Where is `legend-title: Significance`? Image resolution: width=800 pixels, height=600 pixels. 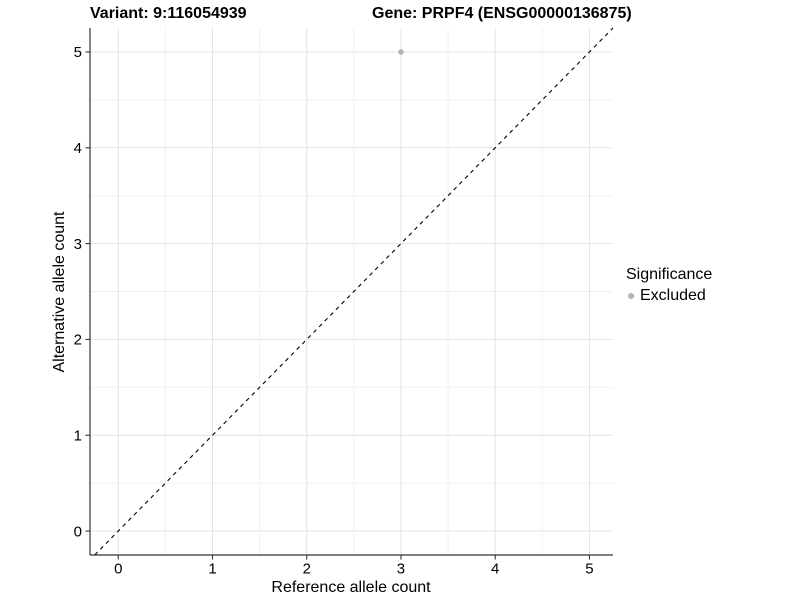
legend-title: Significance is located at coordinates (669, 274).